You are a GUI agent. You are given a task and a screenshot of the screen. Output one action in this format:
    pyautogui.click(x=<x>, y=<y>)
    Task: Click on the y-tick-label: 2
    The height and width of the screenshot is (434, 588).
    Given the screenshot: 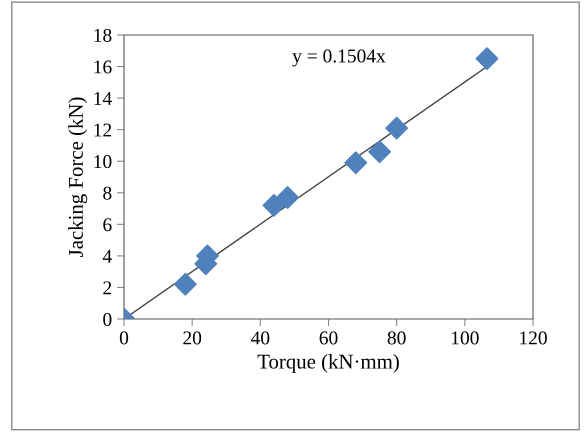 What is the action you would take?
    pyautogui.click(x=107, y=287)
    